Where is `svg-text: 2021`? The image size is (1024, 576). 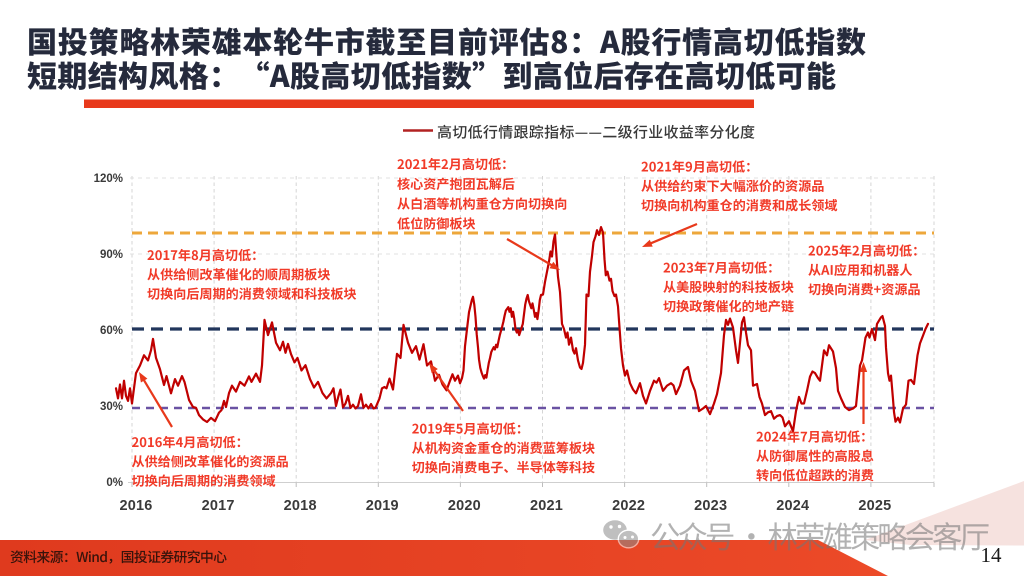
svg-text: 2021 is located at coordinates (546, 506).